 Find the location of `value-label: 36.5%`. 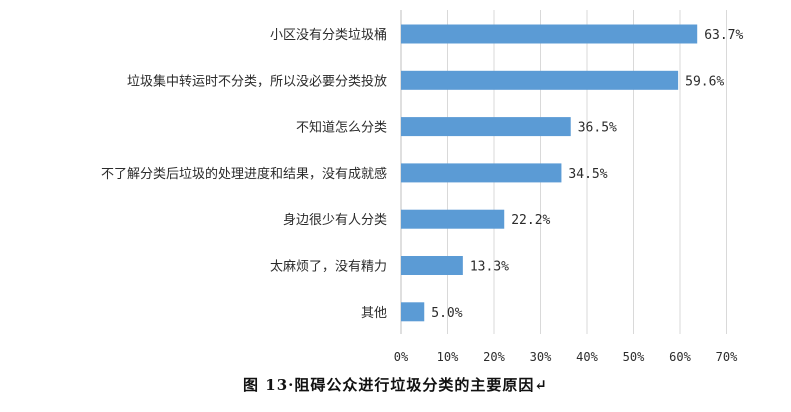

value-label: 36.5% is located at coordinates (597, 128).